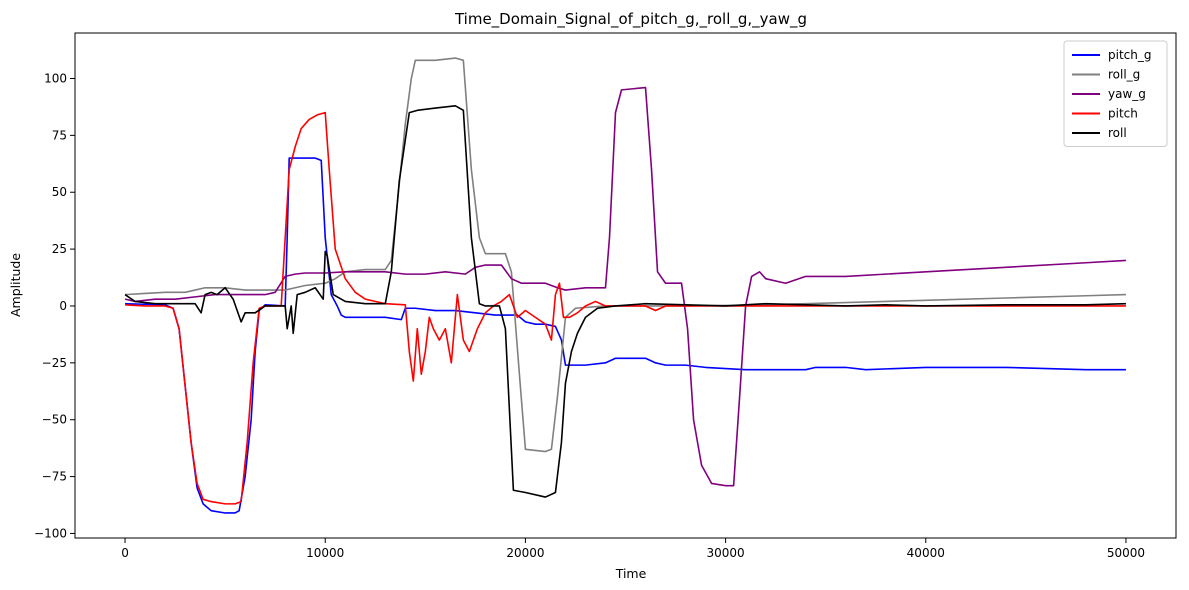 The image size is (1189, 590). Describe the element at coordinates (54, 477) in the screenshot. I see `y-tick-label: −75` at that location.